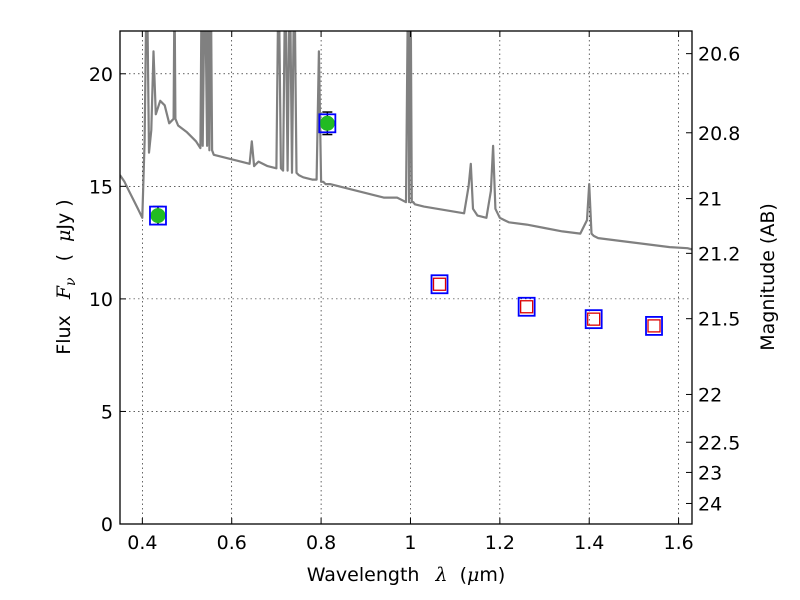 The width and height of the screenshot is (800, 600). I want to click on x-axis-label-unit: m), so click(492, 575).